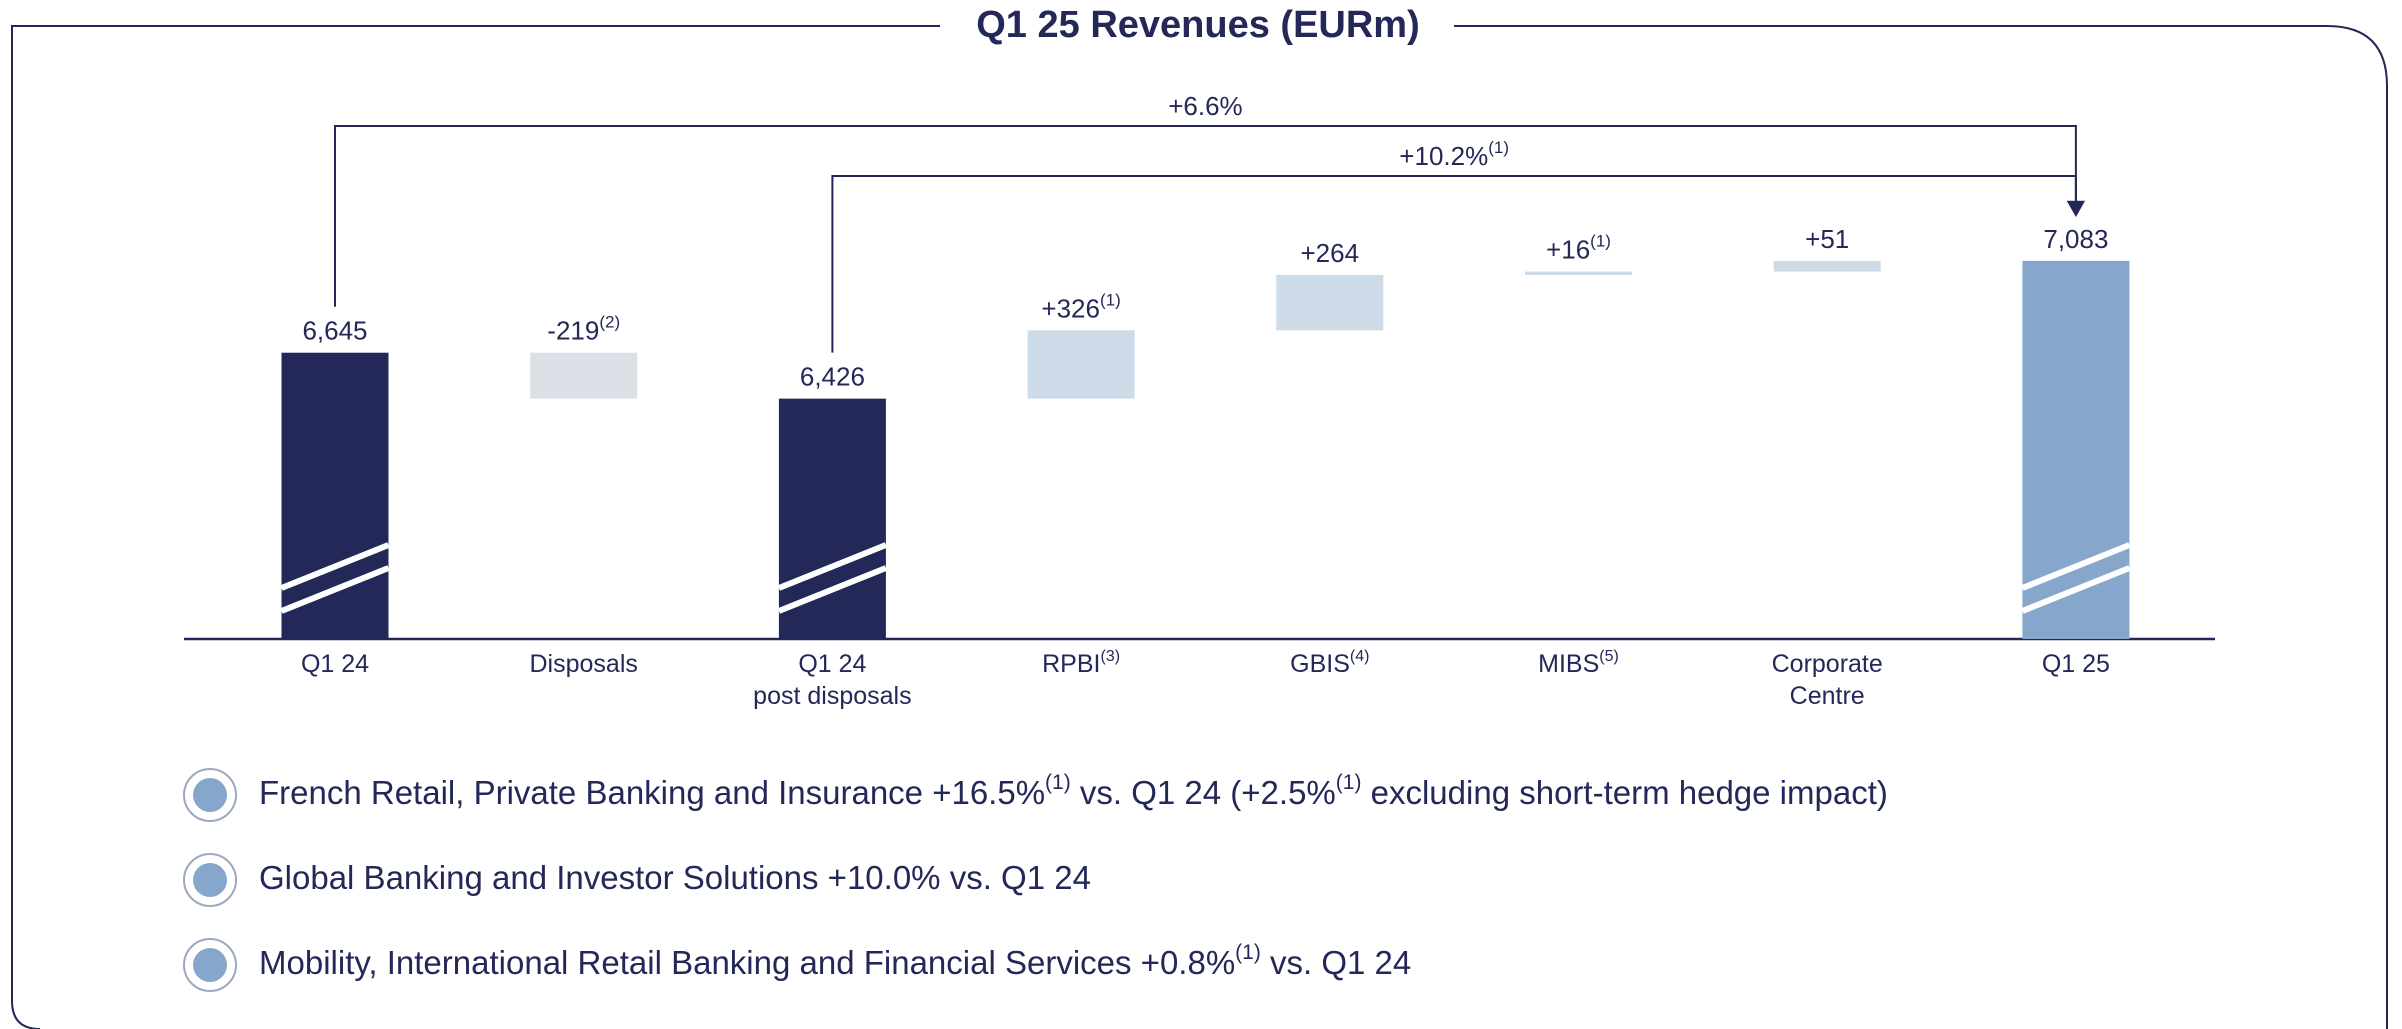  I want to click on bullet-text-part: excluding short-term hedge impact), so click(1624, 792).